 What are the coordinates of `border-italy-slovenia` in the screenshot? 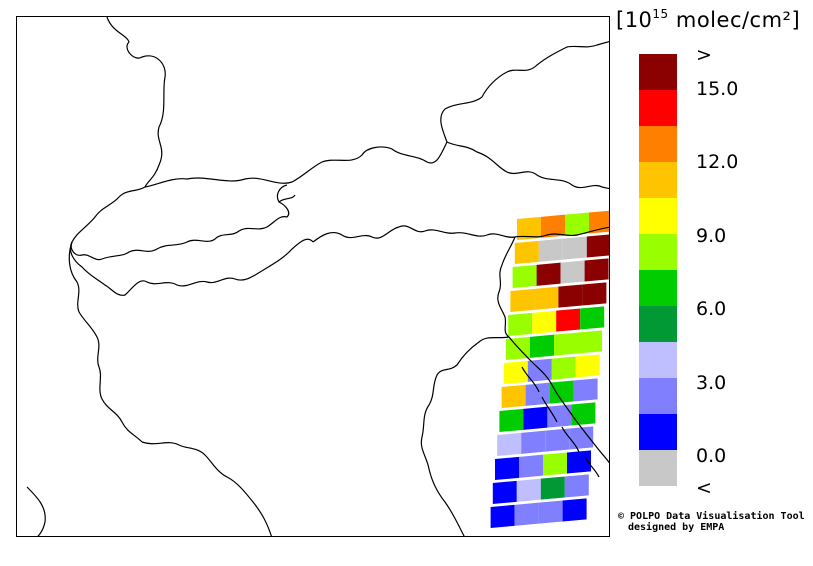 It's located at (506, 287).